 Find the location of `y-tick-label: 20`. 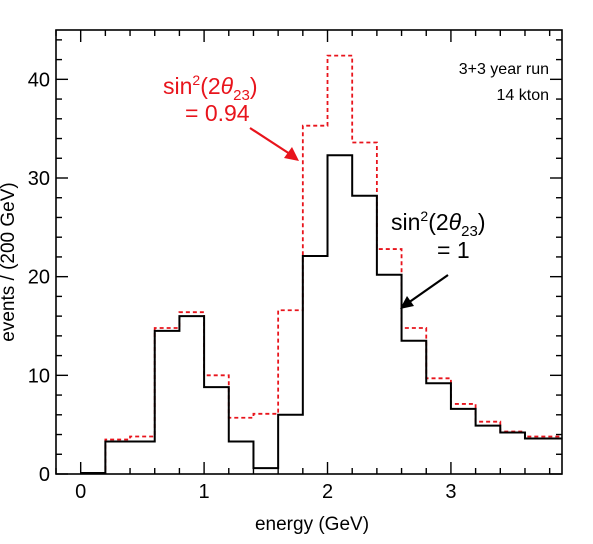

y-tick-label: 20 is located at coordinates (39, 278).